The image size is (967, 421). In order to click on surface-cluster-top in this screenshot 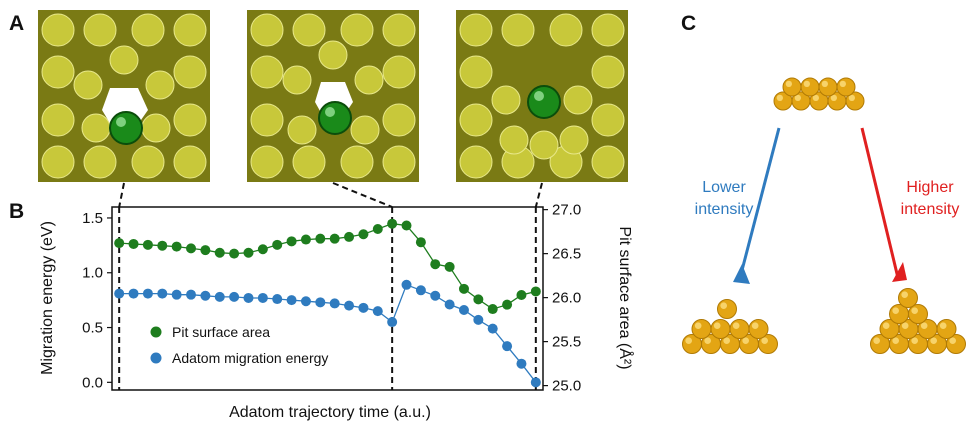, I will do `click(819, 94)`.